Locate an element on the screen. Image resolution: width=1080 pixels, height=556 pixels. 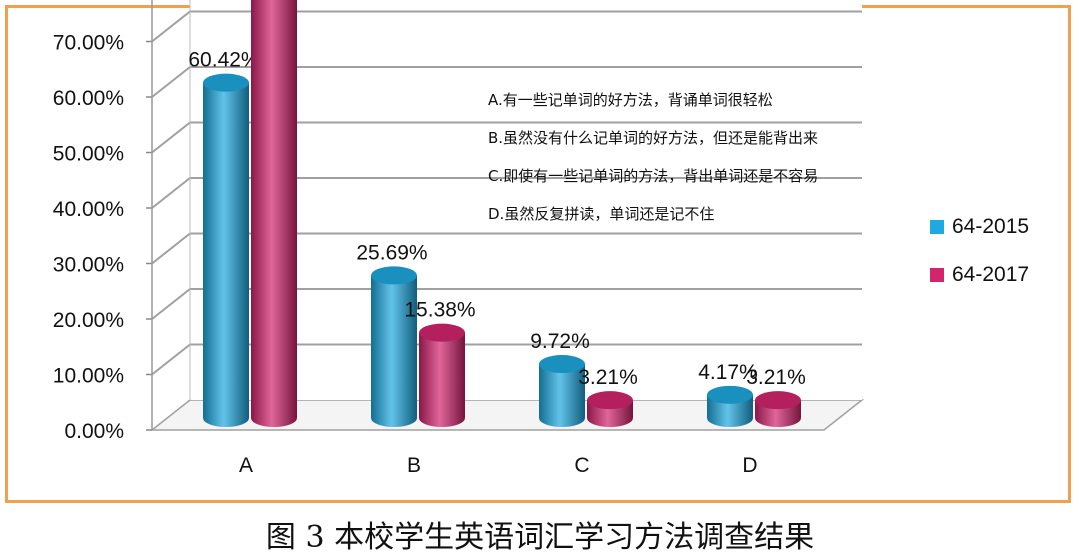
bar-64-2017-C is located at coordinates (610, 409).